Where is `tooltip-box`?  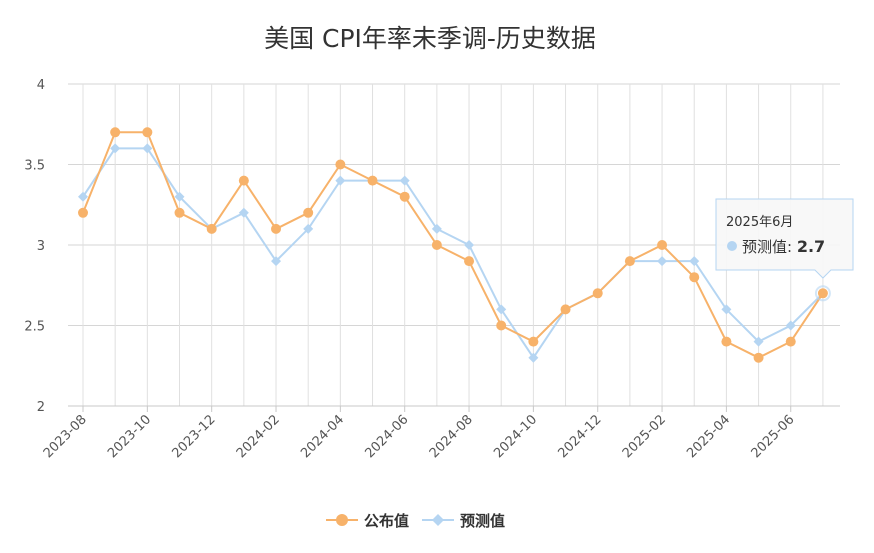
tooltip-box is located at coordinates (784, 238).